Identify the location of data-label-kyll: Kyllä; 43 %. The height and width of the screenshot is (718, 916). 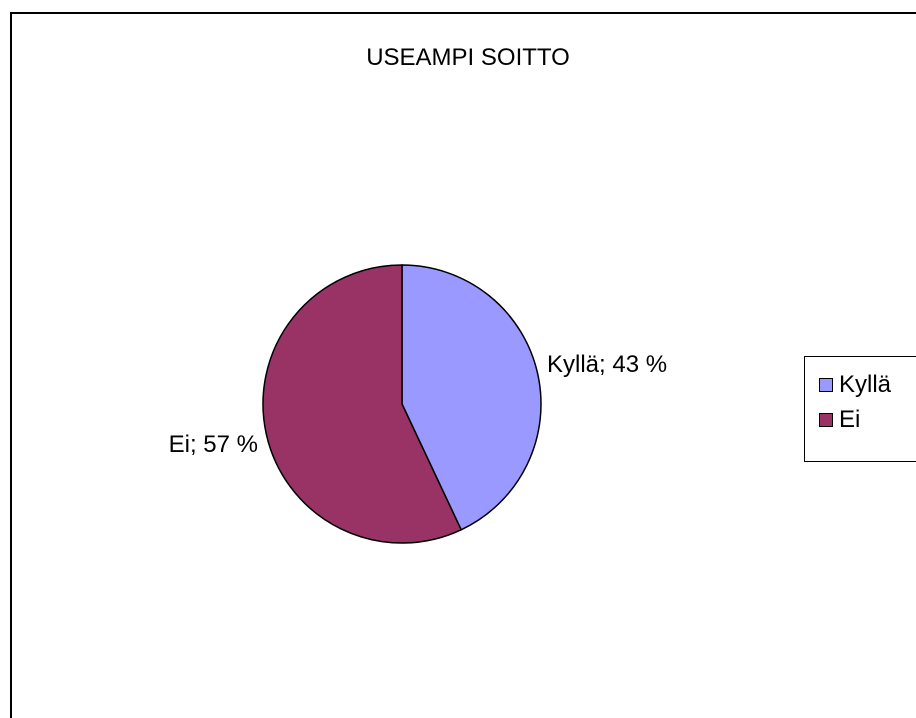
(607, 364).